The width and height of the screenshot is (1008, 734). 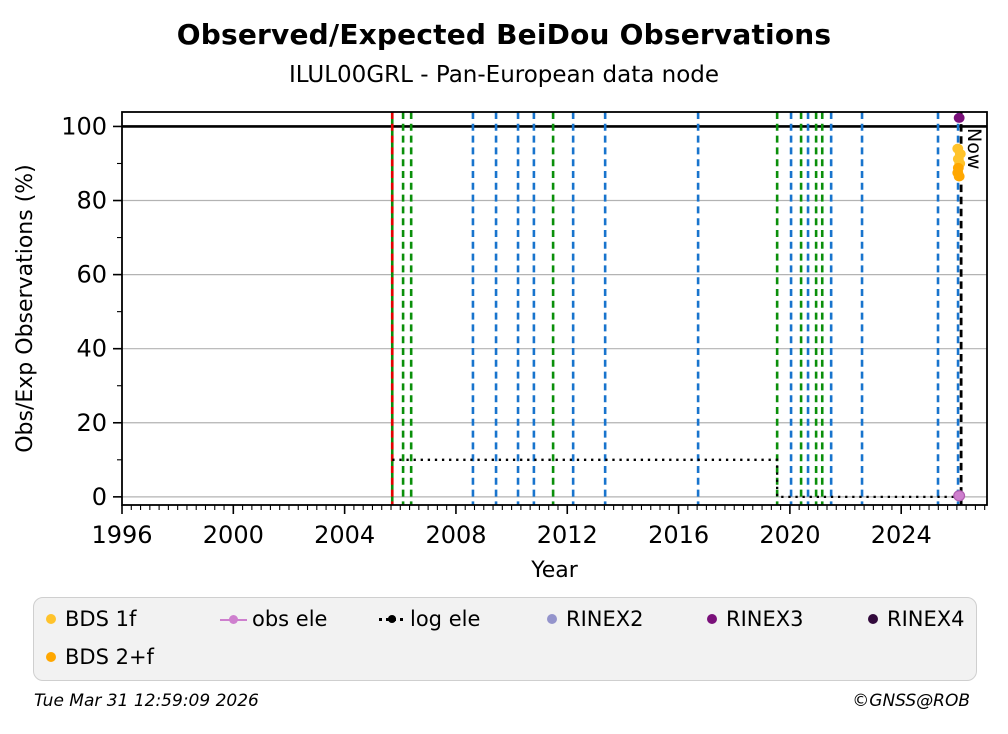 I want to click on legend-item-bds-2f: BDS 2+f, so click(x=100, y=657).